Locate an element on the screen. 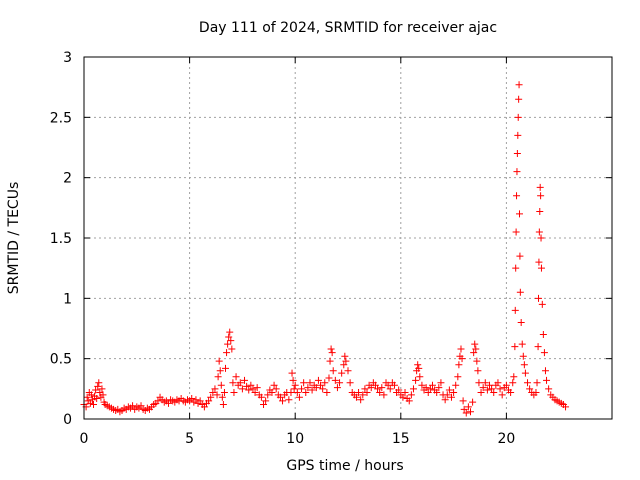 This screenshot has height=480, width=640. y-tick-label: 2 is located at coordinates (67, 179).